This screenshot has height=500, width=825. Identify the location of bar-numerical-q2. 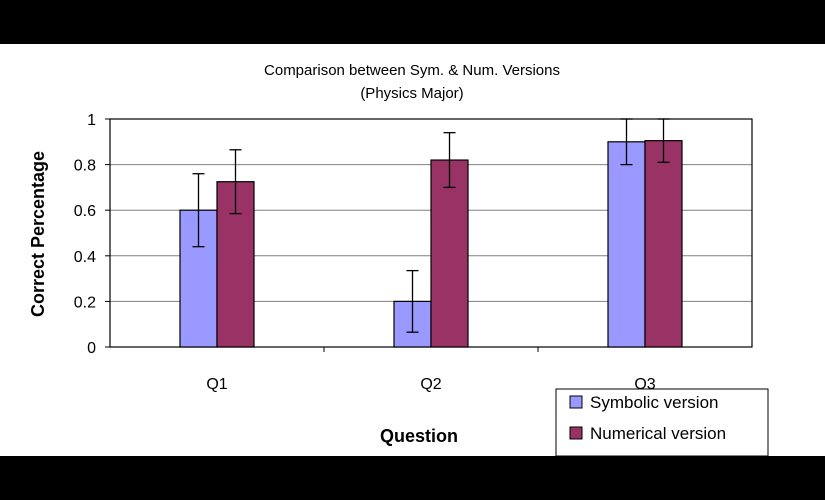
(449, 253).